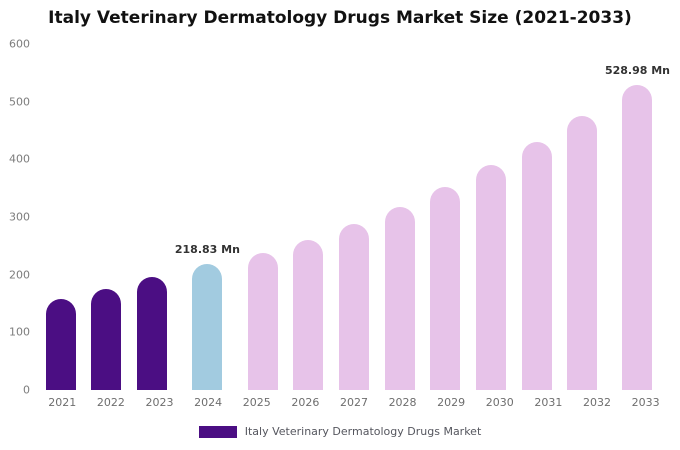 The image size is (680, 450). What do you see at coordinates (19, 332) in the screenshot?
I see `y-tick-label: 100` at bounding box center [19, 332].